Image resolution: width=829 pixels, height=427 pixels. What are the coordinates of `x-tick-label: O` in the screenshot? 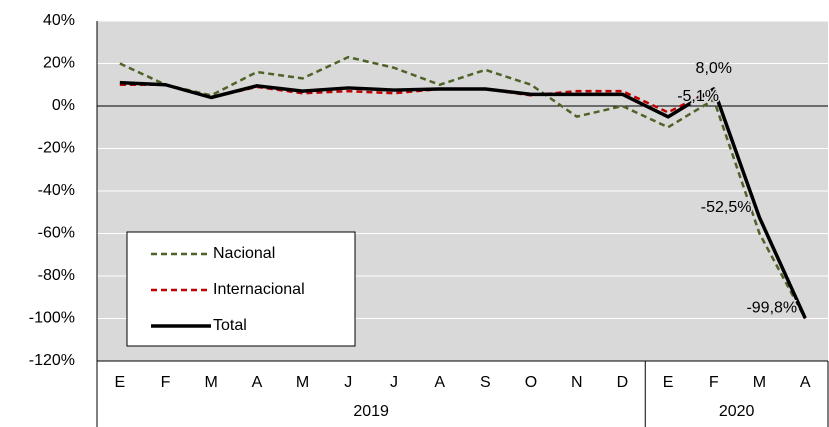 It's located at (531, 382).